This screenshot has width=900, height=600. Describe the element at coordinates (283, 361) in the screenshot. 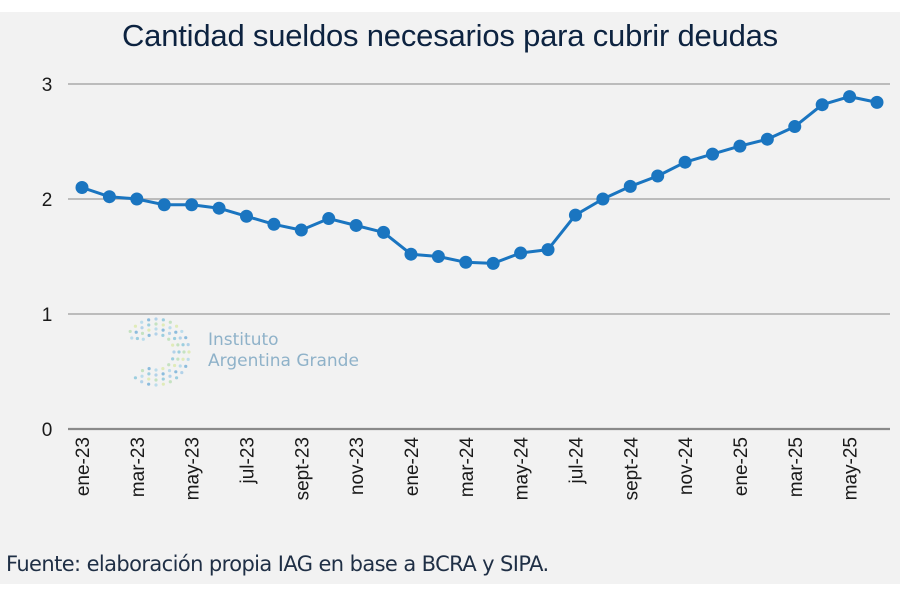

I see `watermark-line-2: Argentina Grande` at that location.